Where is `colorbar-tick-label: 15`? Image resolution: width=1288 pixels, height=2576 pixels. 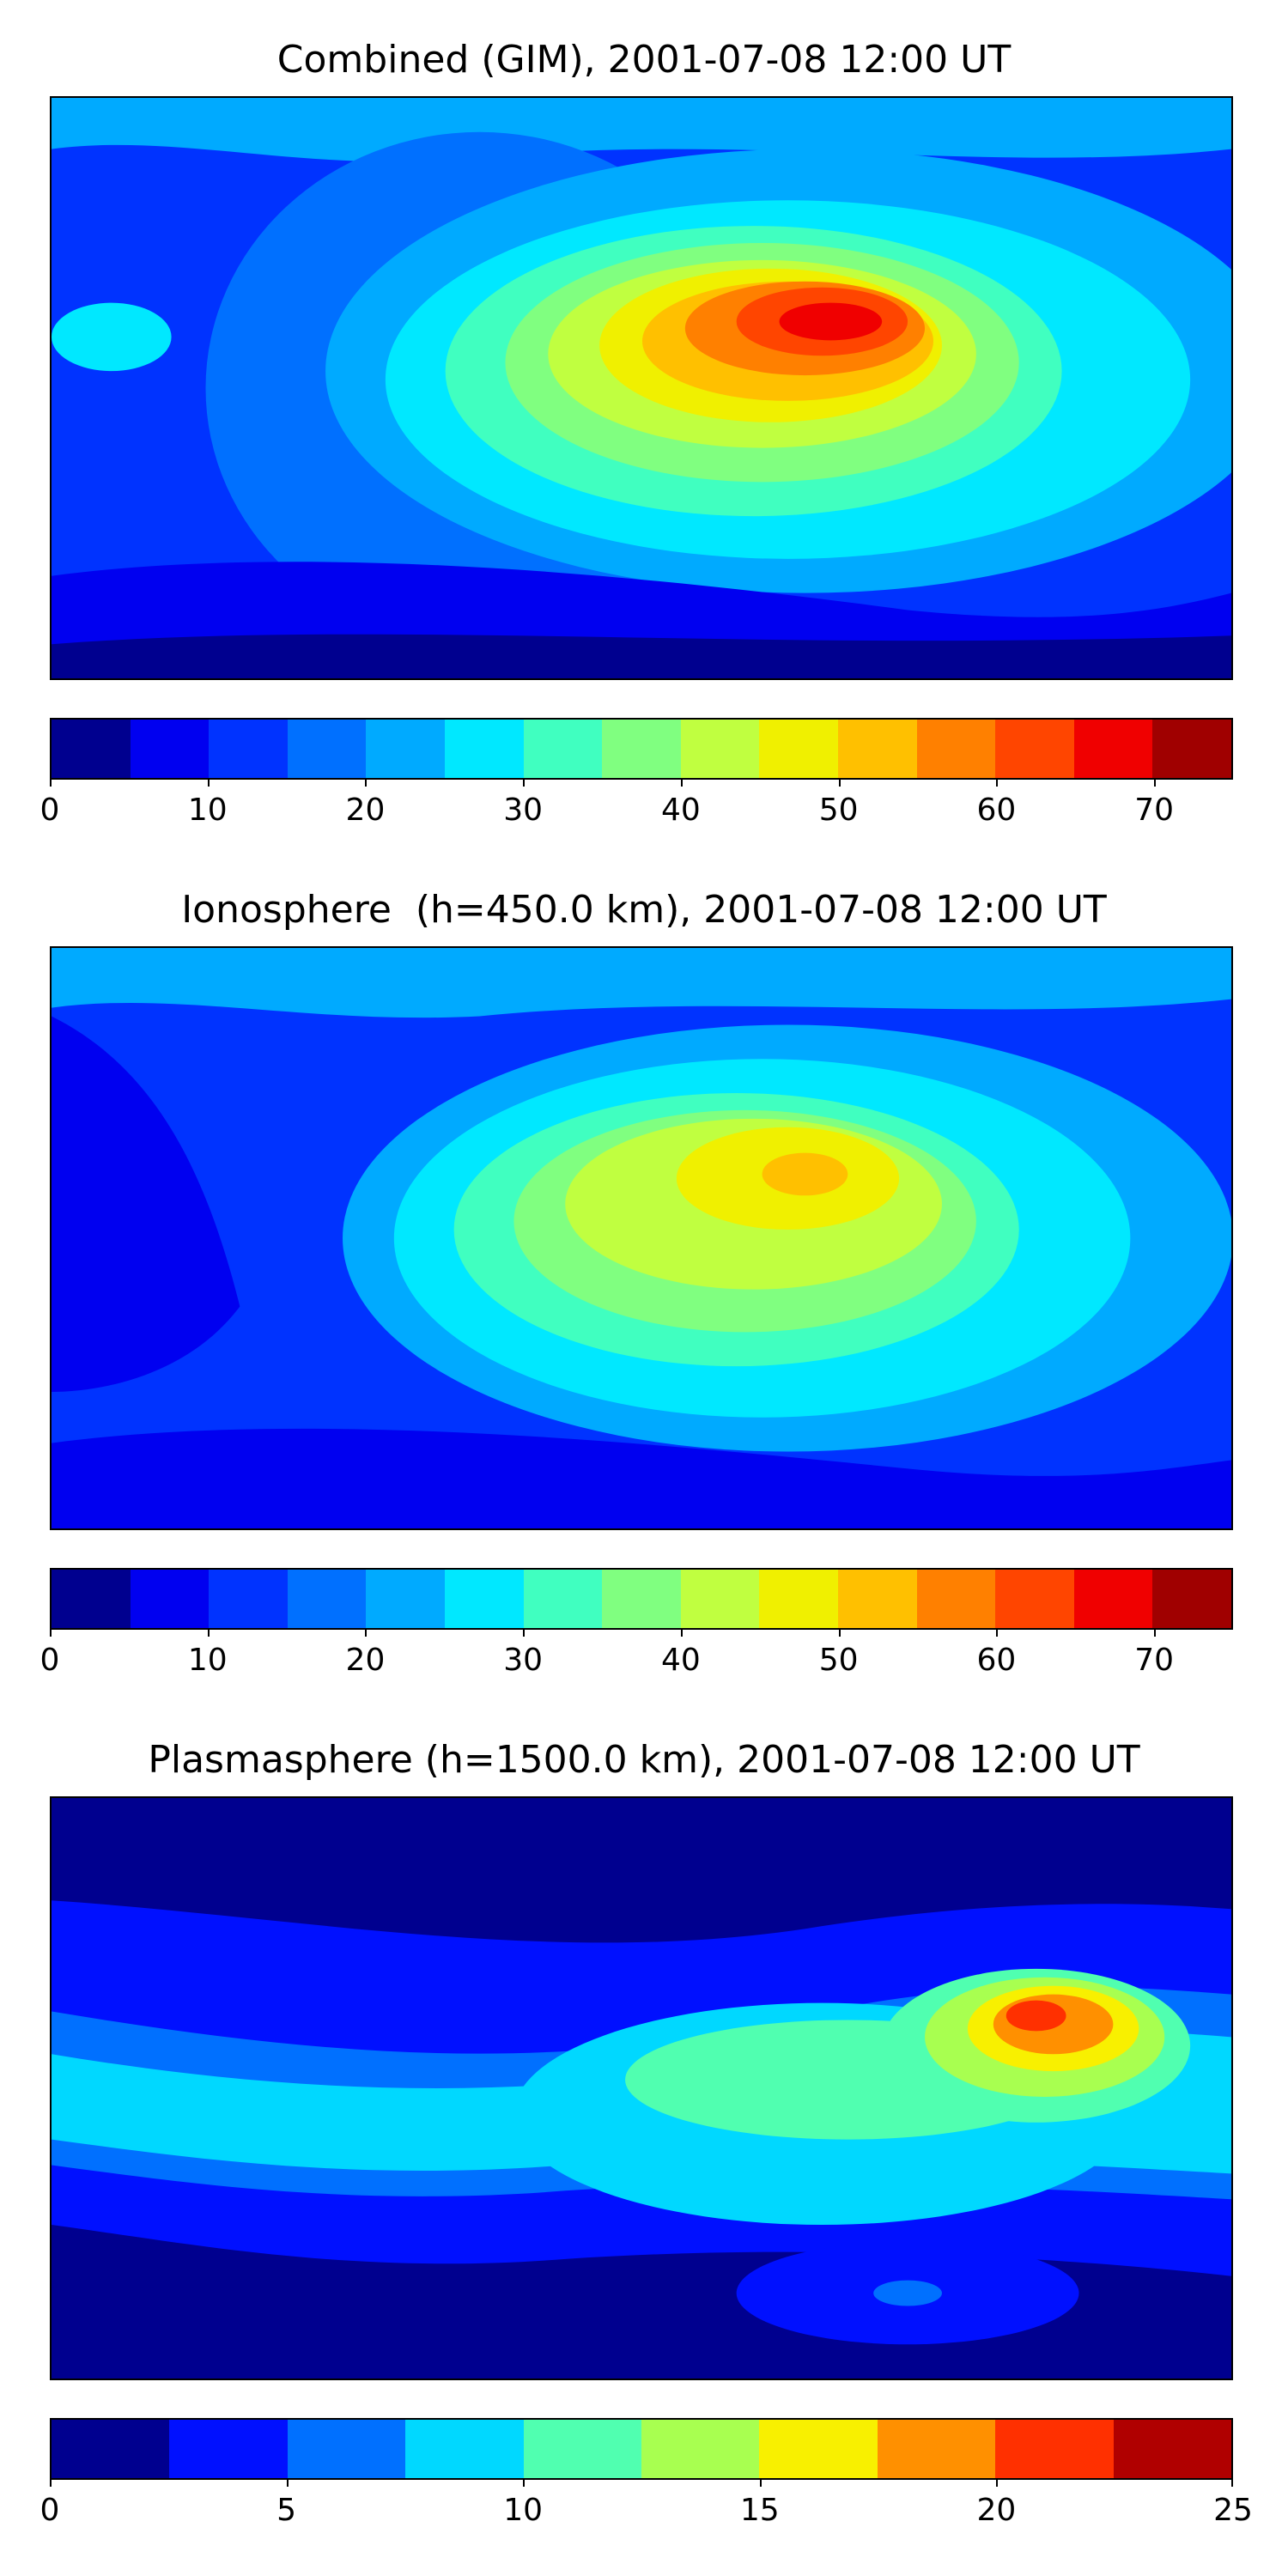 colorbar-tick-label: 15 is located at coordinates (759, 2510).